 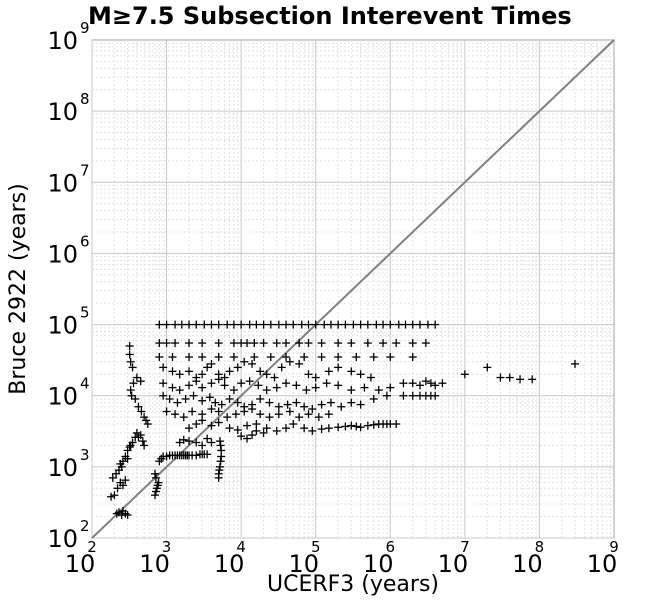 I want to click on x-tick-label: 104, so click(x=230, y=558).